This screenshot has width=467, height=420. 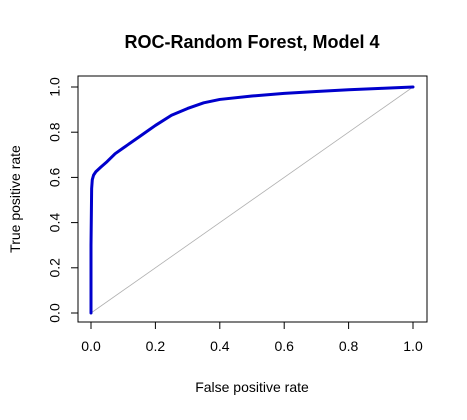 I want to click on x-tick-label: 0.2, so click(x=156, y=346).